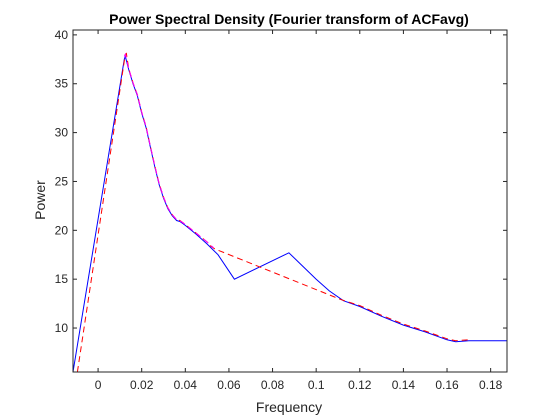 The width and height of the screenshot is (560, 420). I want to click on x-tick-label: 0.12, so click(360, 385).